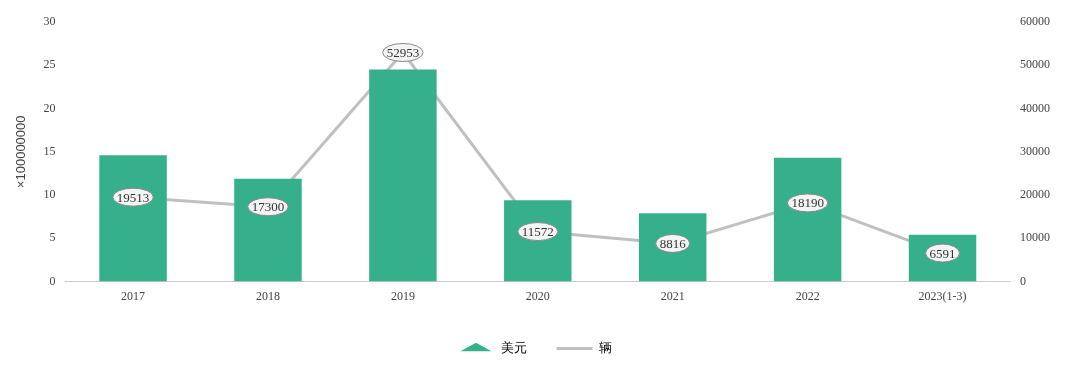  Describe the element at coordinates (942, 295) in the screenshot. I see `x-tick-label: 2023(1-3)` at that location.